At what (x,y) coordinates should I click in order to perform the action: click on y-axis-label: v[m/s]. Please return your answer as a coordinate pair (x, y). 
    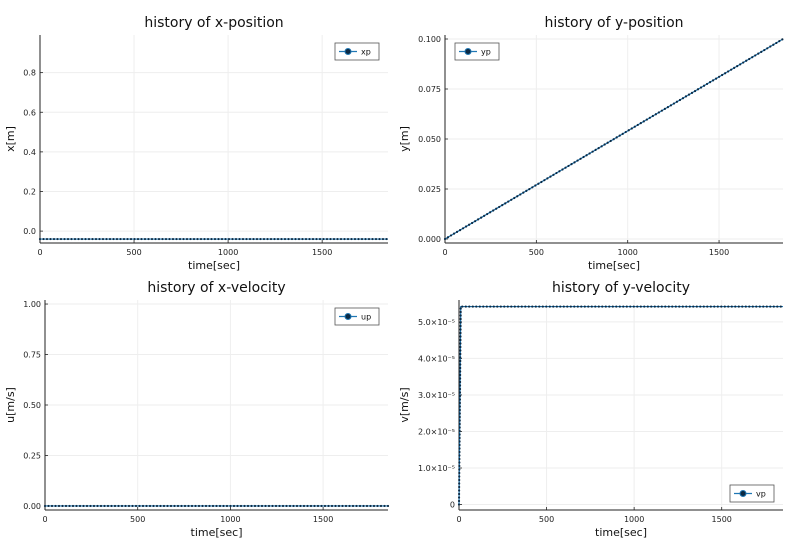
    Looking at the image, I should click on (404, 404).